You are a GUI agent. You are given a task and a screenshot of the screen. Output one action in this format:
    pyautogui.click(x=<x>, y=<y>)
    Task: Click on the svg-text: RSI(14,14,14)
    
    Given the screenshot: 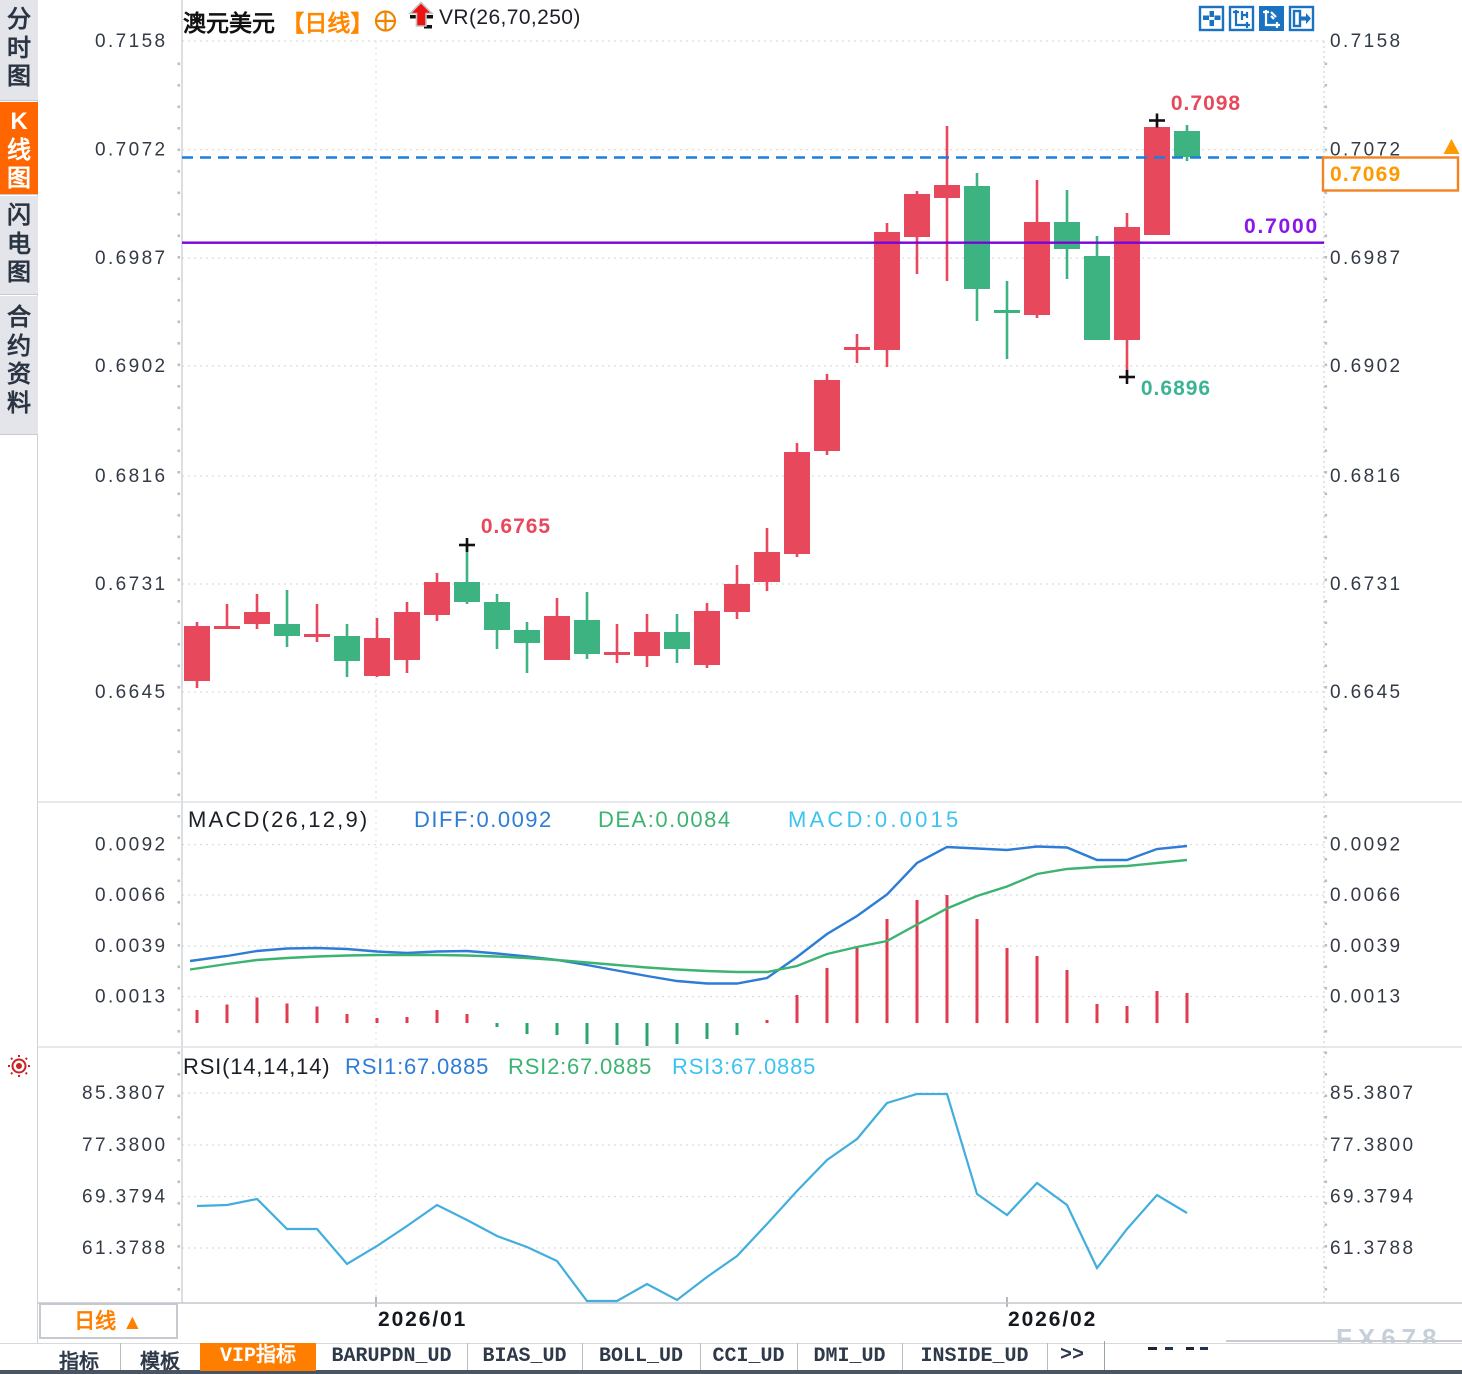 What is the action you would take?
    pyautogui.click(x=256, y=1066)
    